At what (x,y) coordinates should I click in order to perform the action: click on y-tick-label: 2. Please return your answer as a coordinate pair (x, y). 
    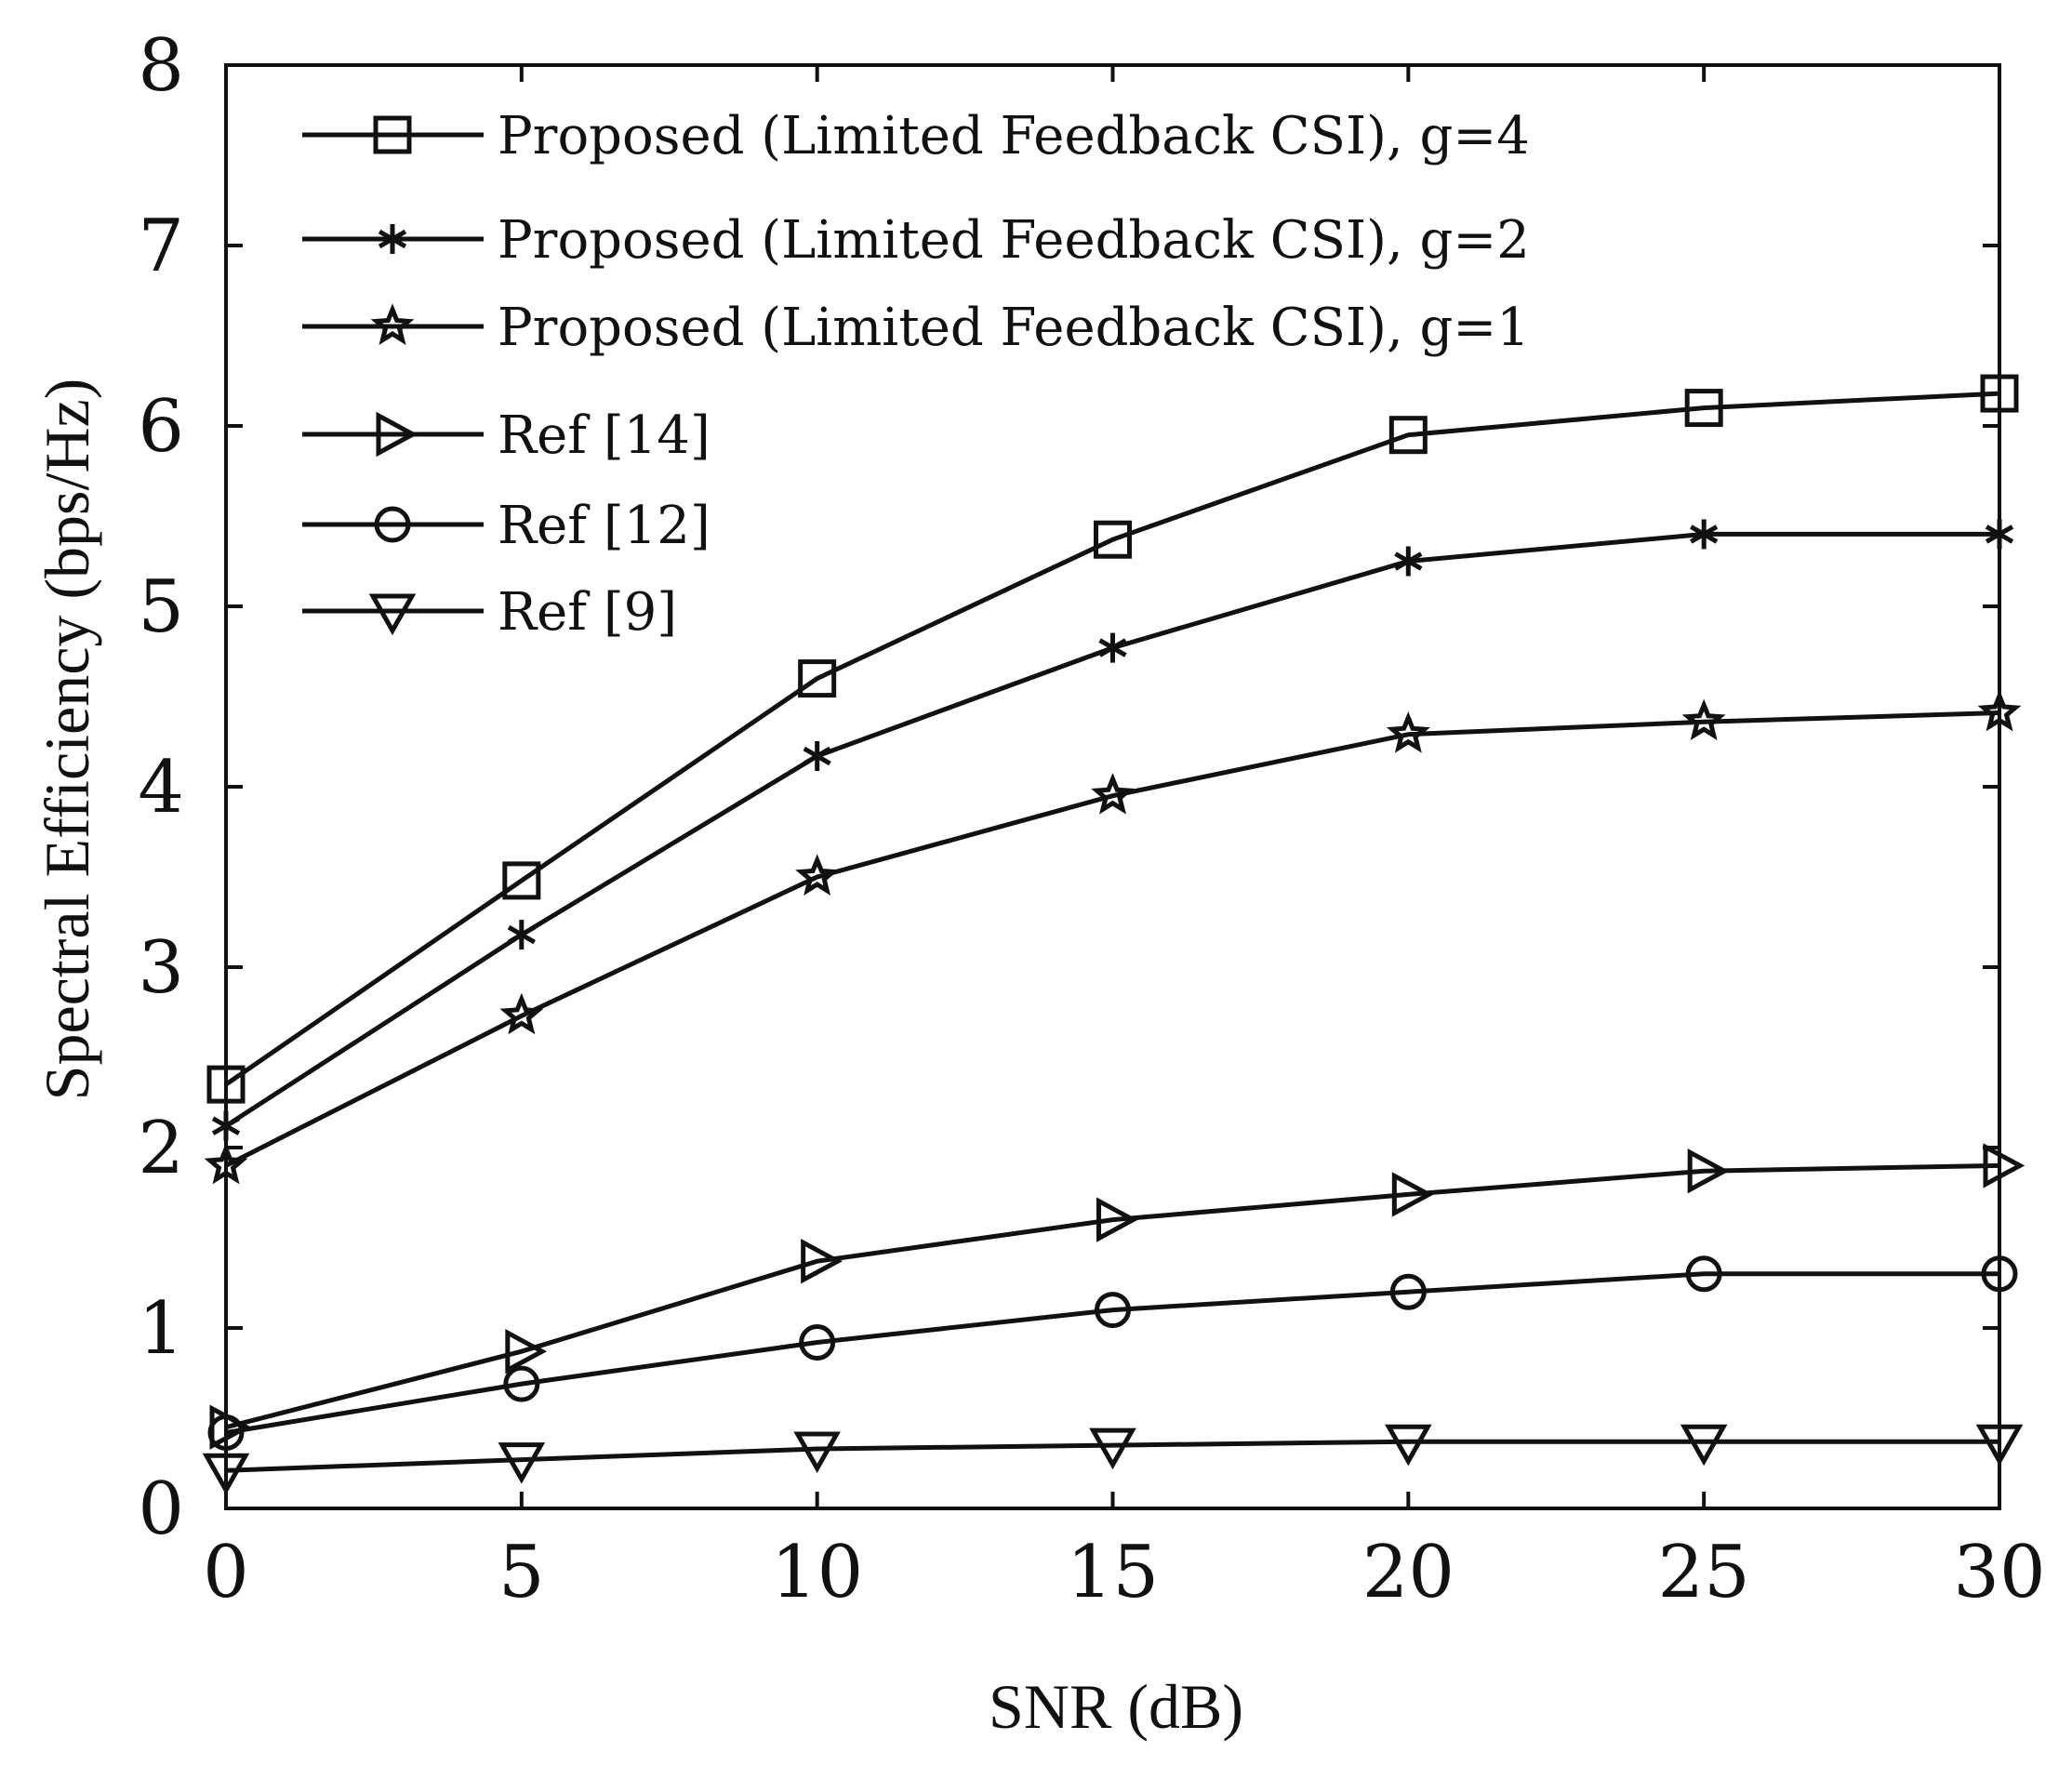
    Looking at the image, I should click on (161, 1149).